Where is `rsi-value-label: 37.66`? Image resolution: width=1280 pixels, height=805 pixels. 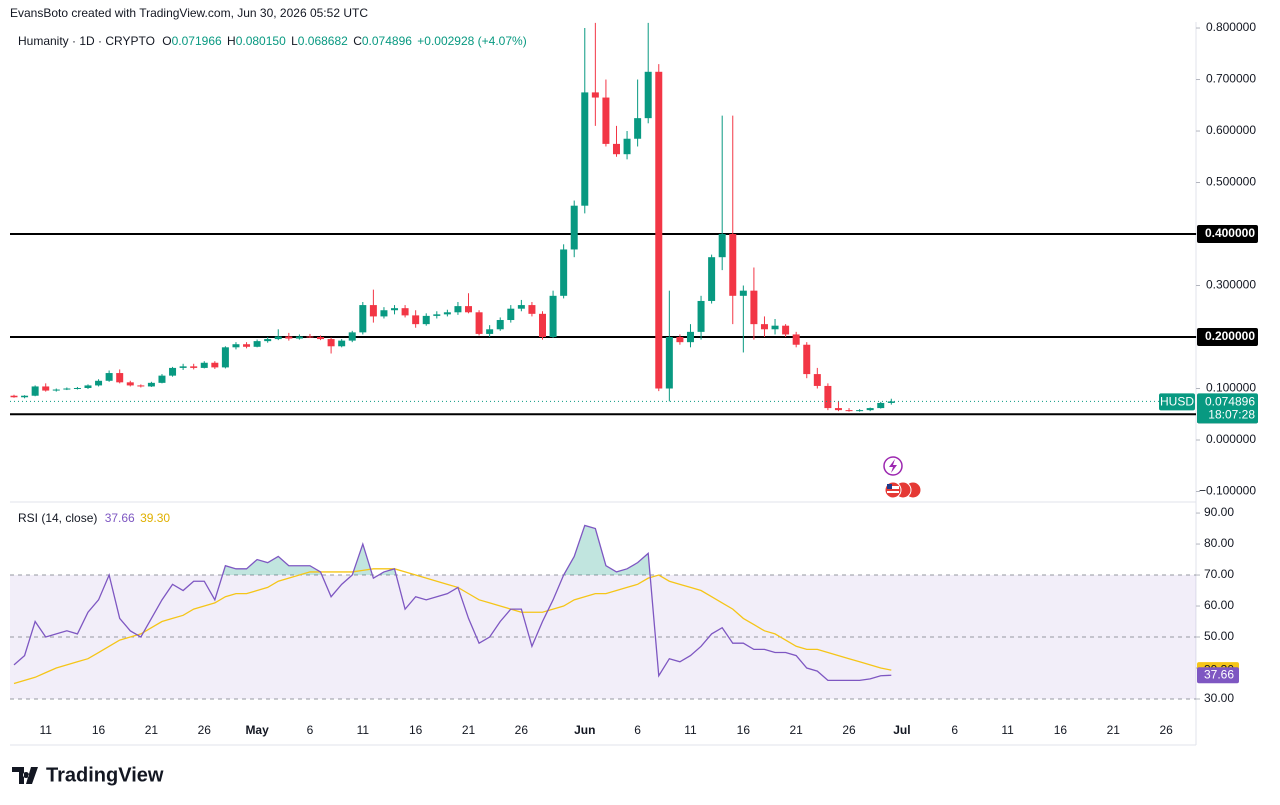 rsi-value-label: 37.66 is located at coordinates (1219, 674).